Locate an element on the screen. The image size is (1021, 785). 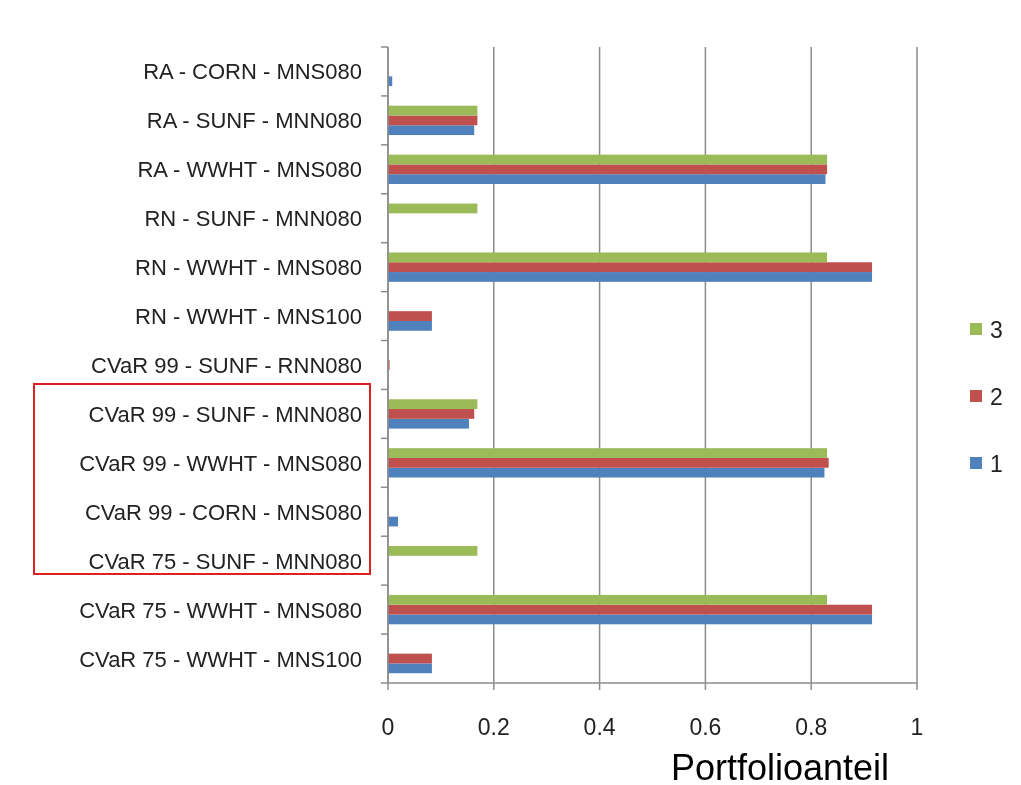
legend-label: 2 is located at coordinates (996, 397).